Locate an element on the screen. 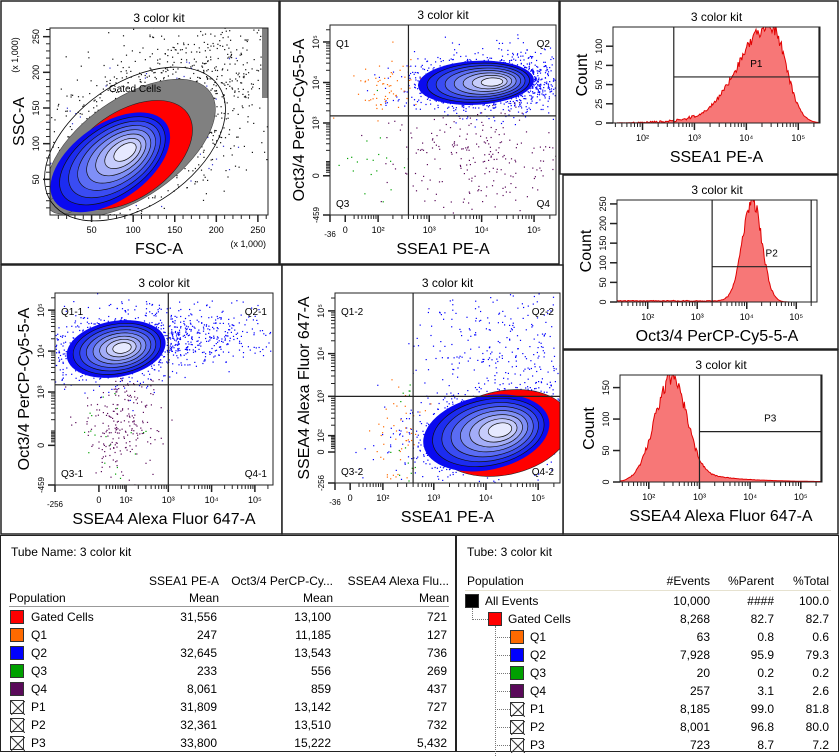 The height and width of the screenshot is (756, 839). y-tick-label: 100 is located at coordinates (599, 46).